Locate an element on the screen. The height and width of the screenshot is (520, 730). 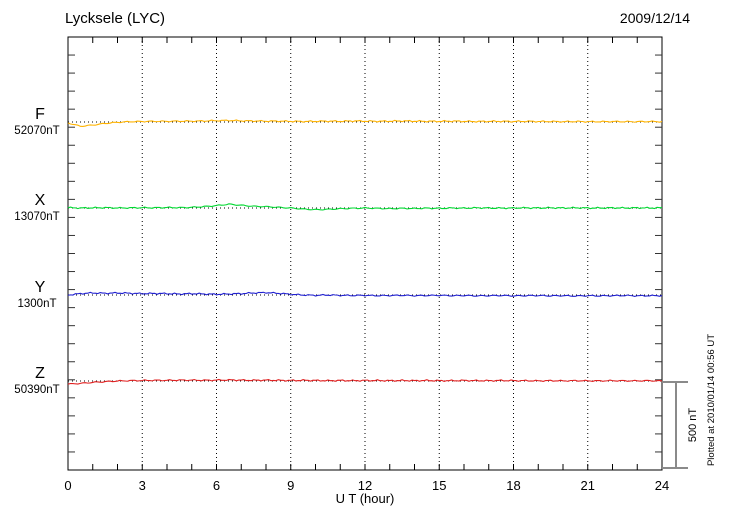
trace-Z is located at coordinates (365, 381).